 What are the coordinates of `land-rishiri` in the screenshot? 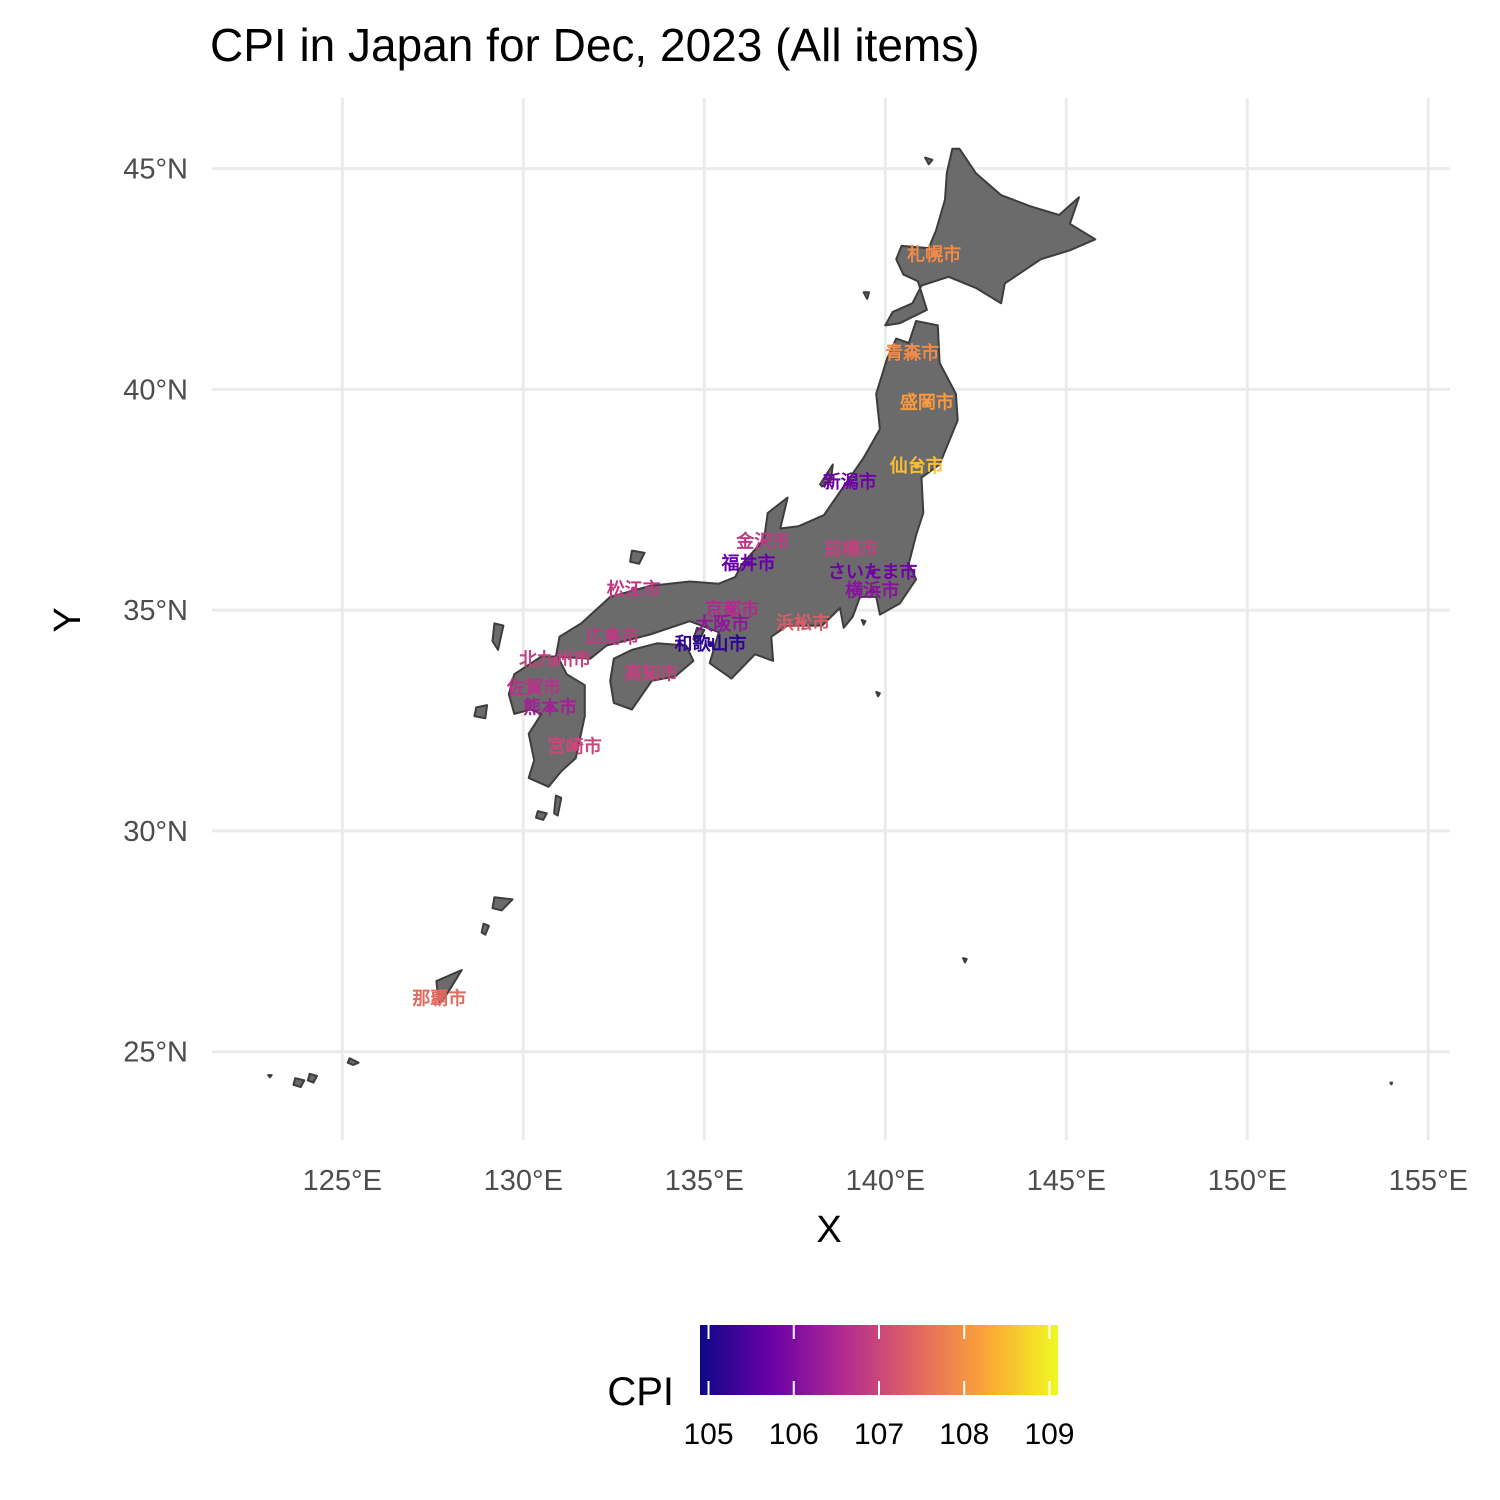 It's located at (929, 161).